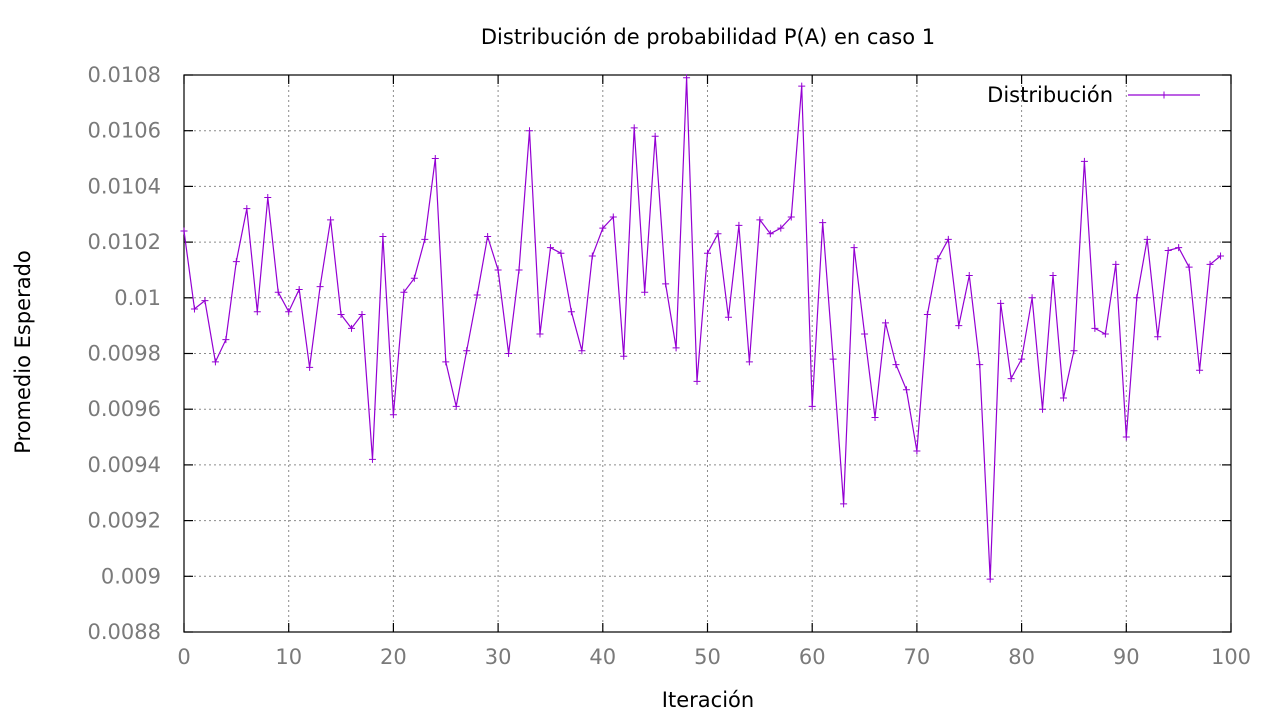 The width and height of the screenshot is (1280, 720). I want to click on x-axis-label: Iteración, so click(708, 700).